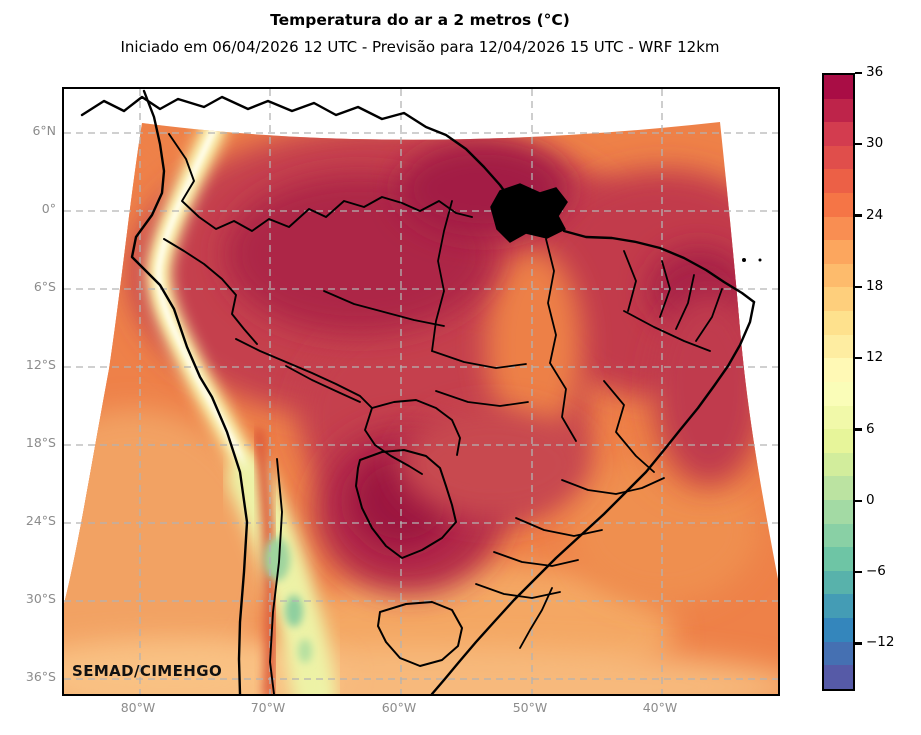 The height and width of the screenshot is (735, 921). I want to click on colorbar-tick-label: −6, so click(876, 571).